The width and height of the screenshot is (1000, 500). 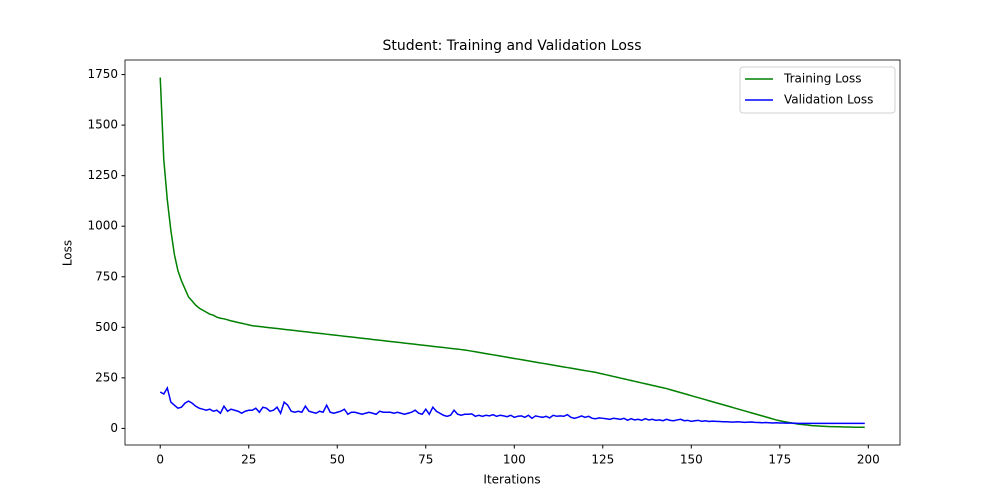 What do you see at coordinates (248, 460) in the screenshot?
I see `x-tick-label: 25` at bounding box center [248, 460].